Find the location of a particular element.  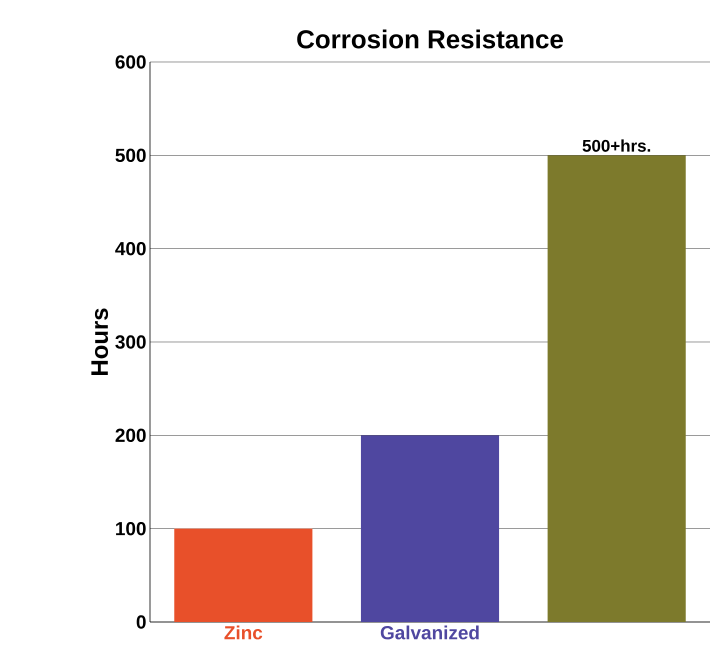

y-tick-label: 300 is located at coordinates (130, 342).